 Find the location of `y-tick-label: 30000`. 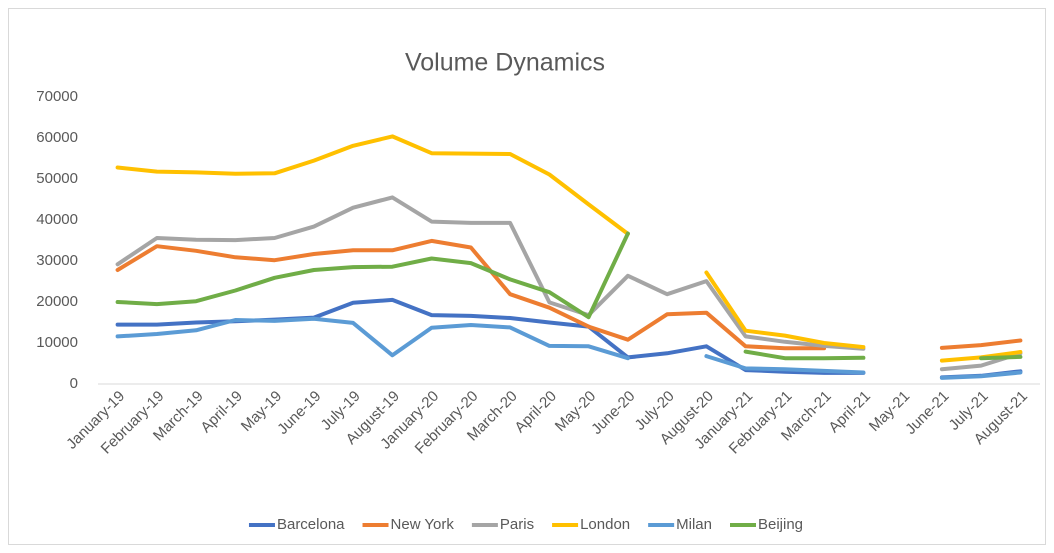

y-tick-label: 30000 is located at coordinates (57, 260).